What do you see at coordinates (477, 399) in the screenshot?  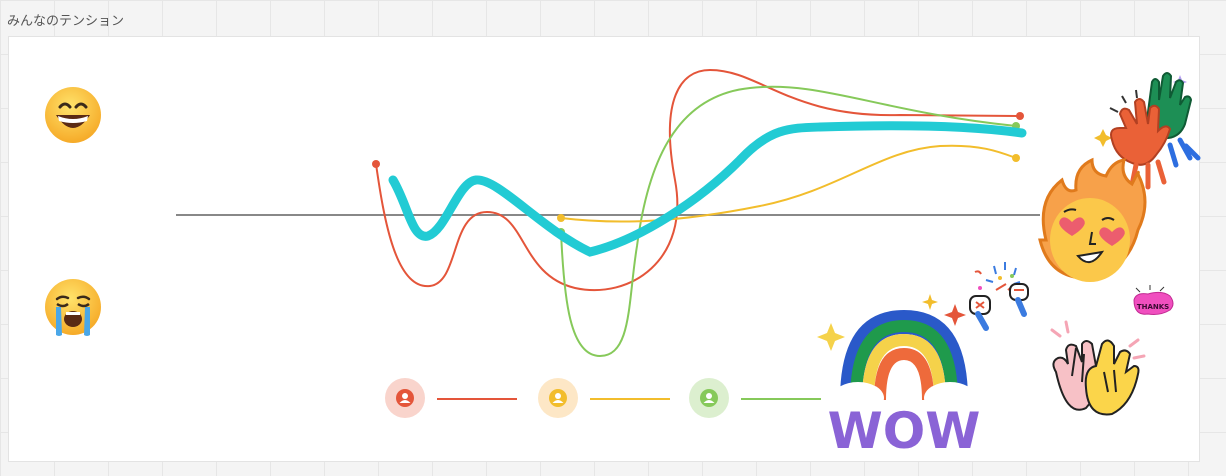 I see `legend-line-red` at bounding box center [477, 399].